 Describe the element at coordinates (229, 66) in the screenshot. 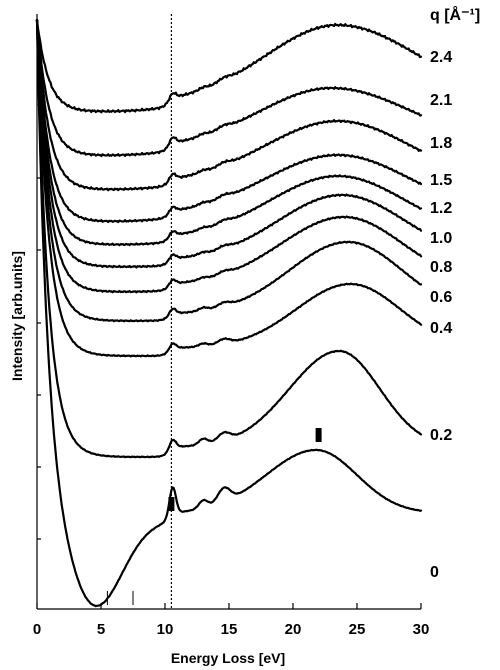

I see `spectrum-q-2.4` at that location.